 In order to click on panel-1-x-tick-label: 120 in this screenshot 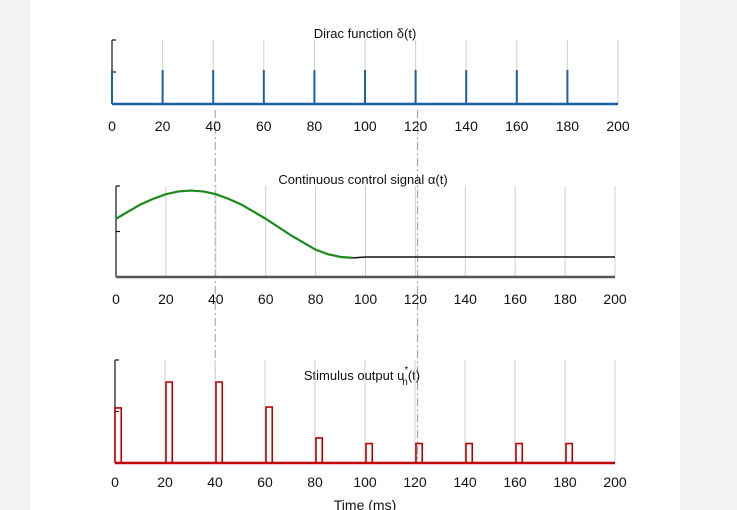, I will do `click(416, 126)`.